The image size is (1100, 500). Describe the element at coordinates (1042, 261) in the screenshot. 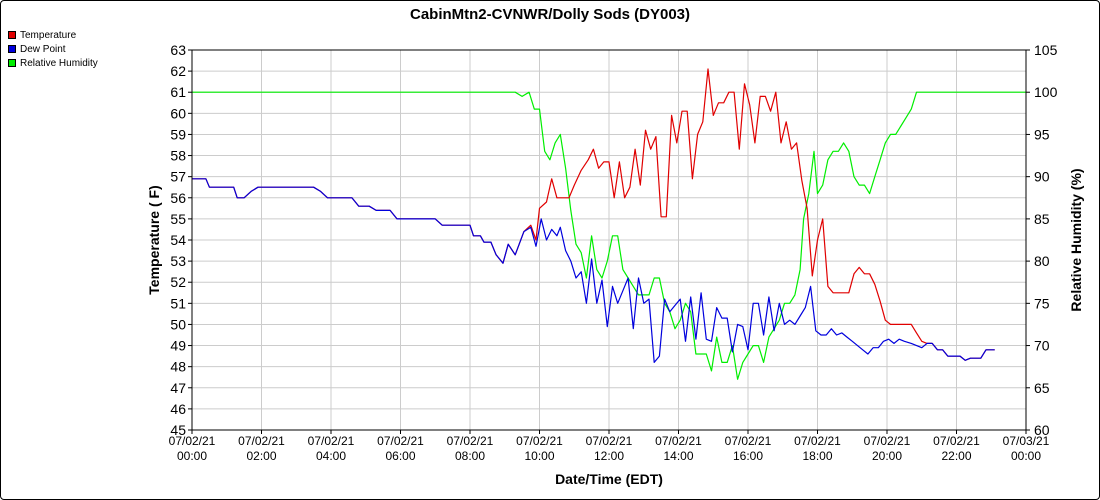

I see `y2-tick-label: 80` at that location.